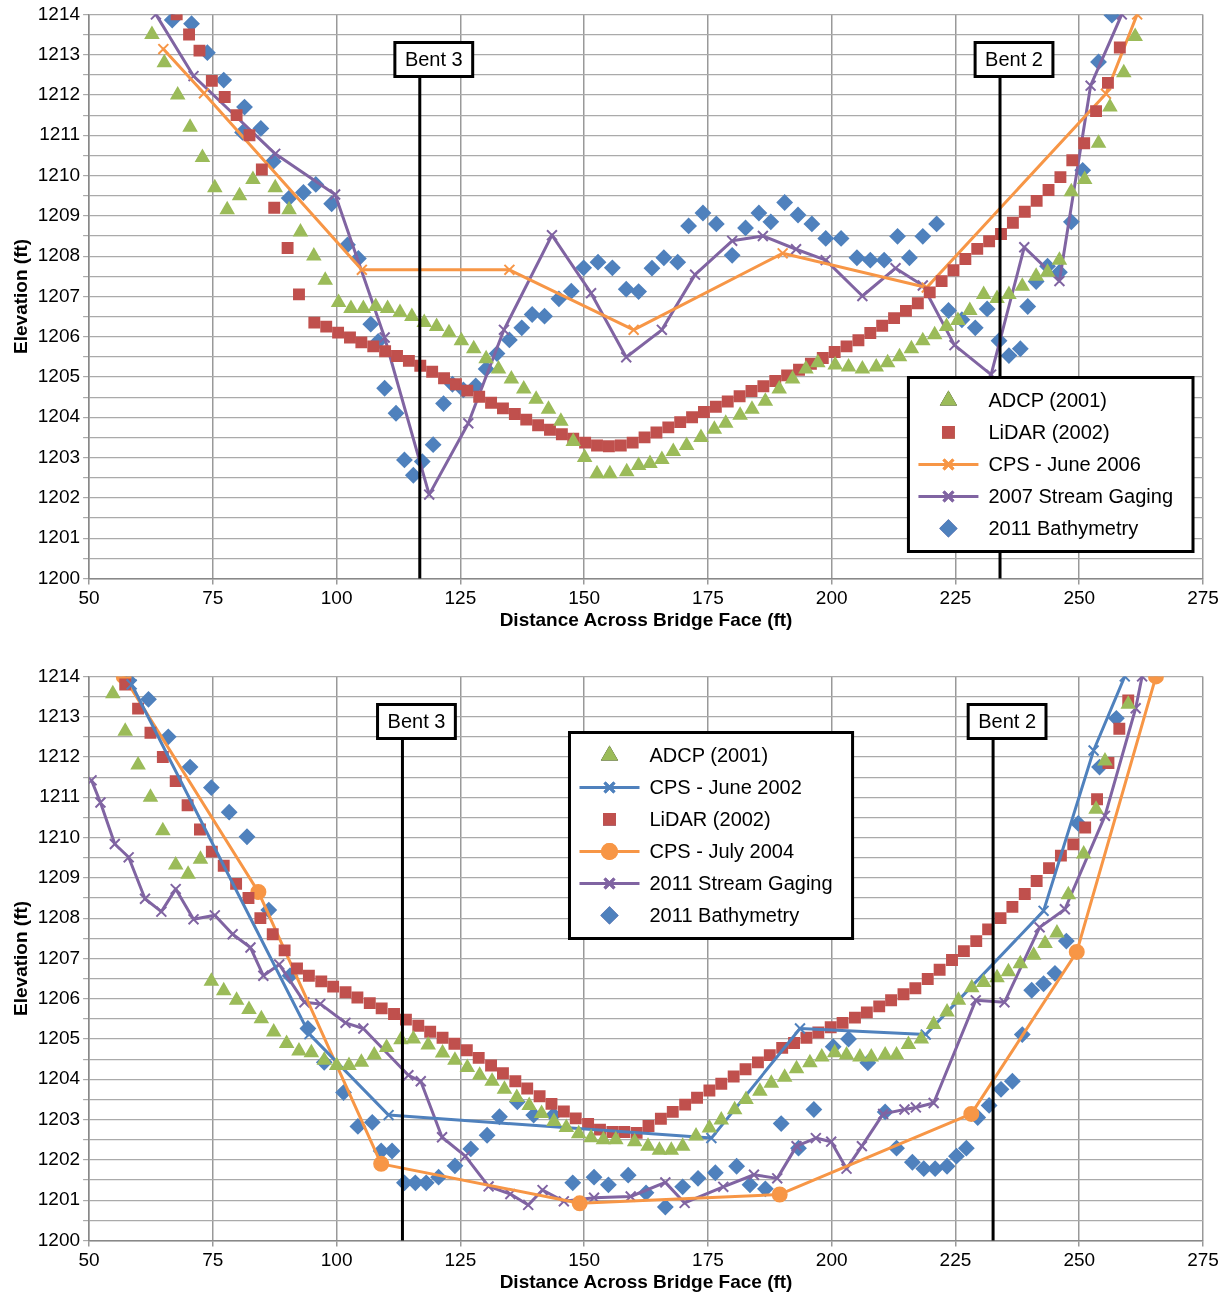  Describe the element at coordinates (725, 786) in the screenshot. I see `legend-label: CPS - June 2002` at that location.